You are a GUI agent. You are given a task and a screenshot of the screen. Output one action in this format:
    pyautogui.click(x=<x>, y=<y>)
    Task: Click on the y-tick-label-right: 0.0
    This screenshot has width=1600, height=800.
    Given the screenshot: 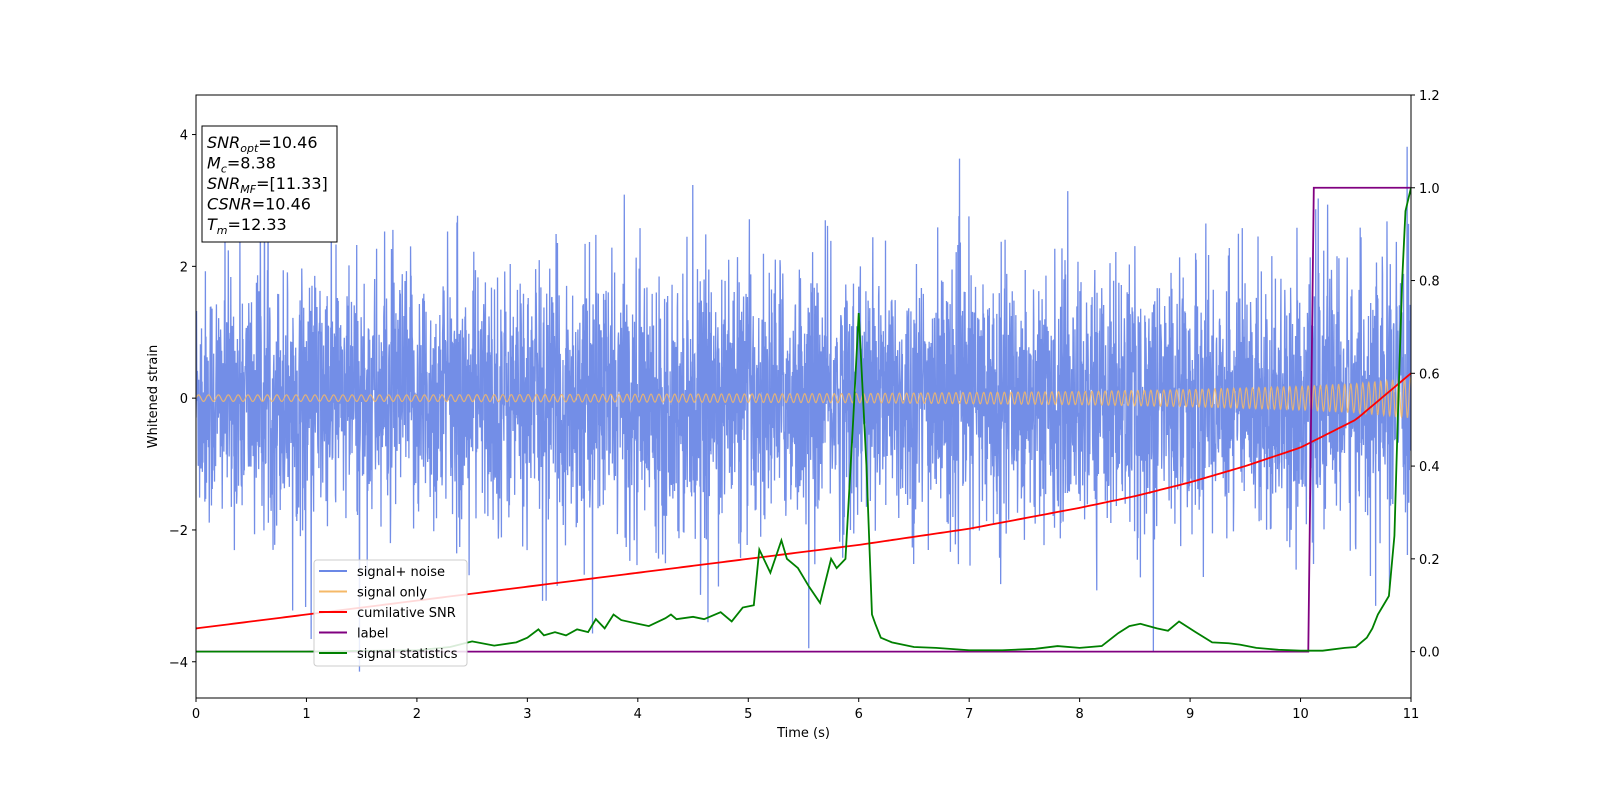 What is the action you would take?
    pyautogui.click(x=1429, y=653)
    